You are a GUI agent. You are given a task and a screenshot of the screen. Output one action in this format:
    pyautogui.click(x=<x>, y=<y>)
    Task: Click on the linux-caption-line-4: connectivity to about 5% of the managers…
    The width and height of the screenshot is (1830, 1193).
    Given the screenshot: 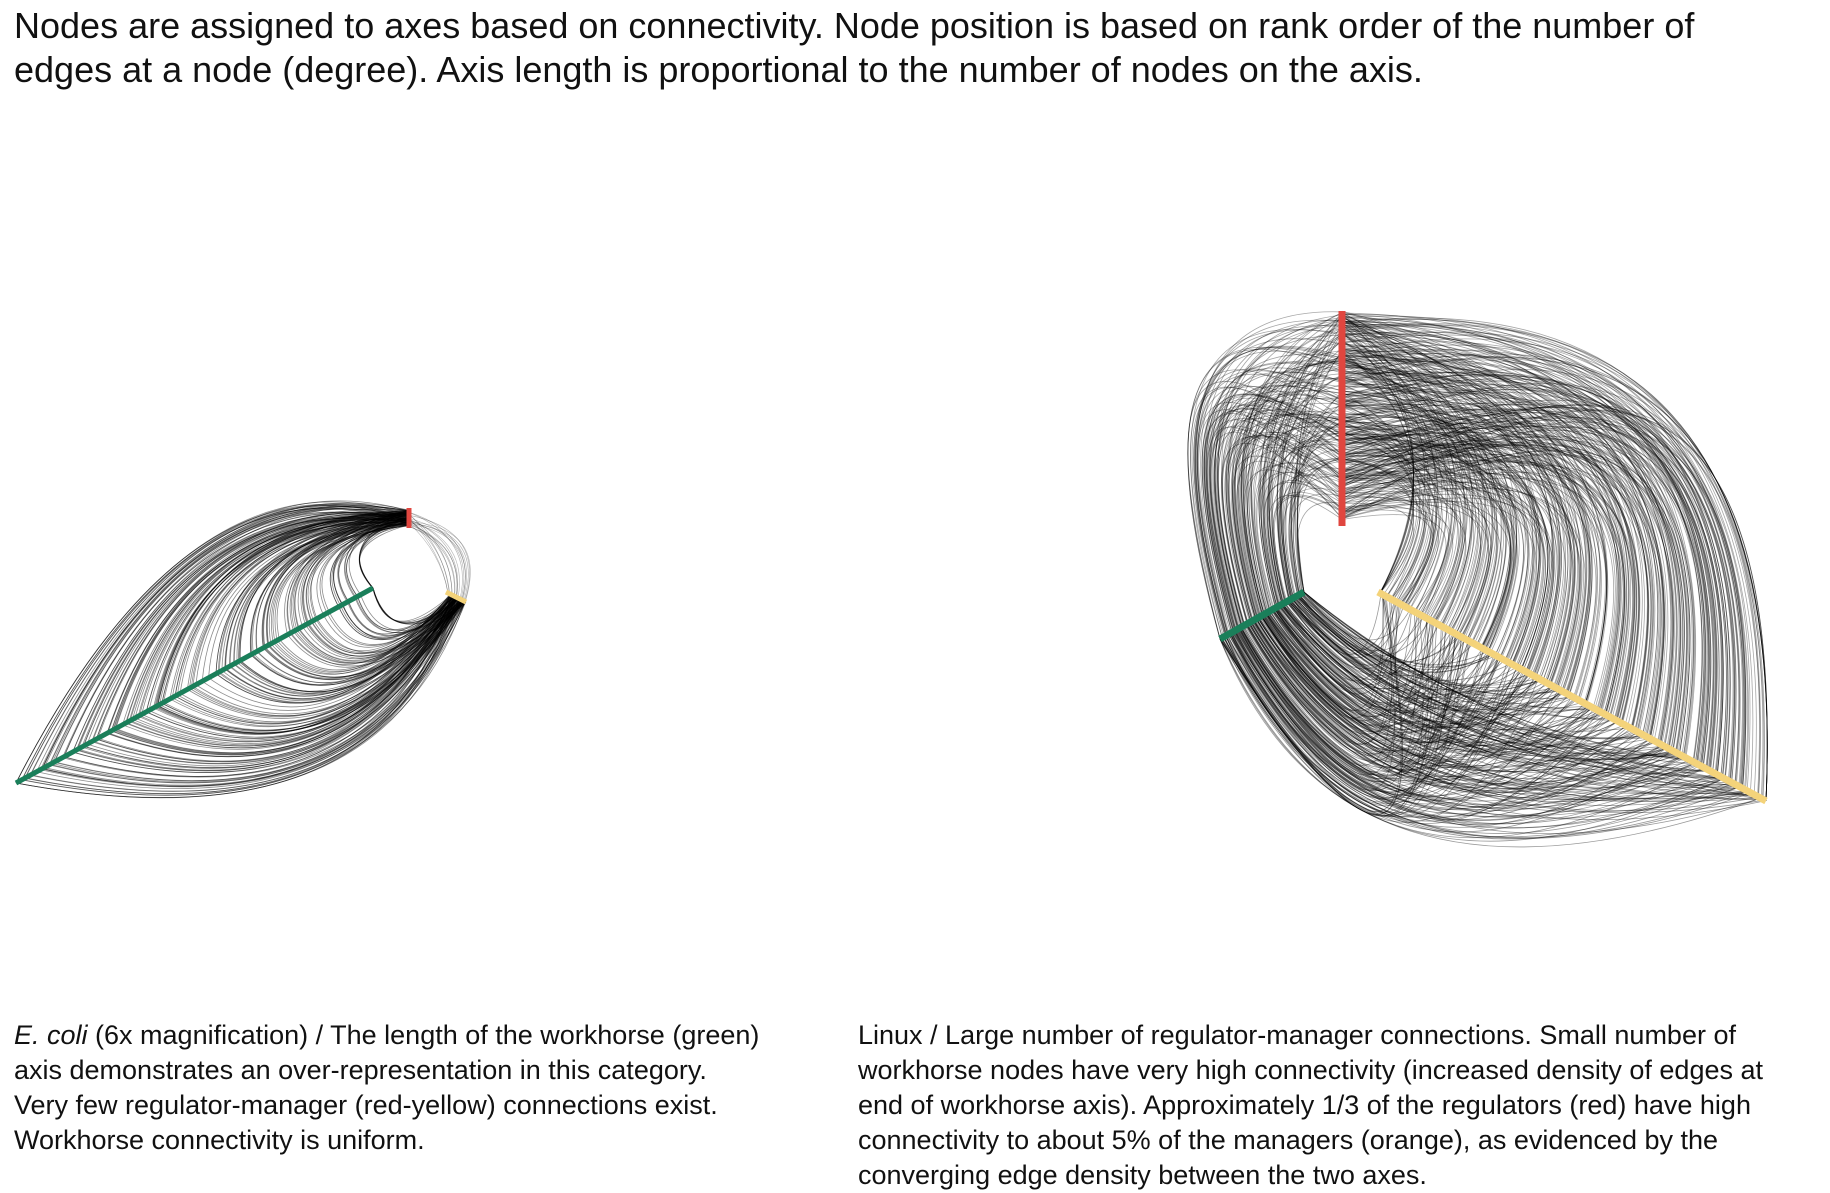 What is the action you would take?
    pyautogui.click(x=1288, y=1140)
    